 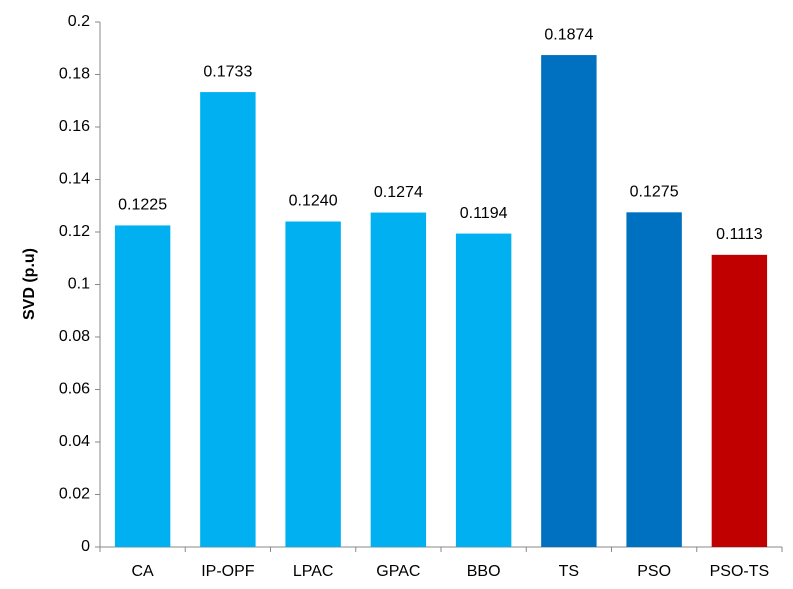 What do you see at coordinates (74, 441) in the screenshot?
I see `y-tick-label: 0.04` at bounding box center [74, 441].